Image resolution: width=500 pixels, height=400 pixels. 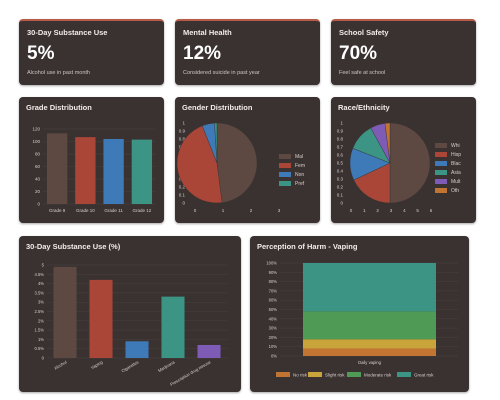 I want to click on y-tick-label: 4%, so click(x=41, y=283).